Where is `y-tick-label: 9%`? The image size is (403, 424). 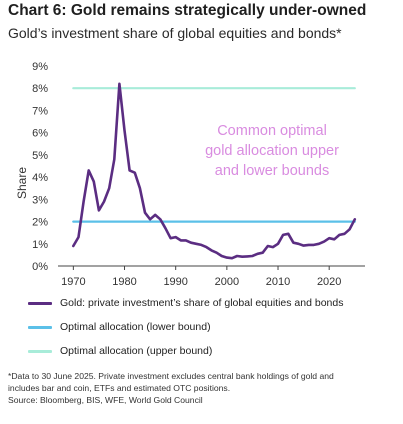 y-tick-label: 9% is located at coordinates (40, 67).